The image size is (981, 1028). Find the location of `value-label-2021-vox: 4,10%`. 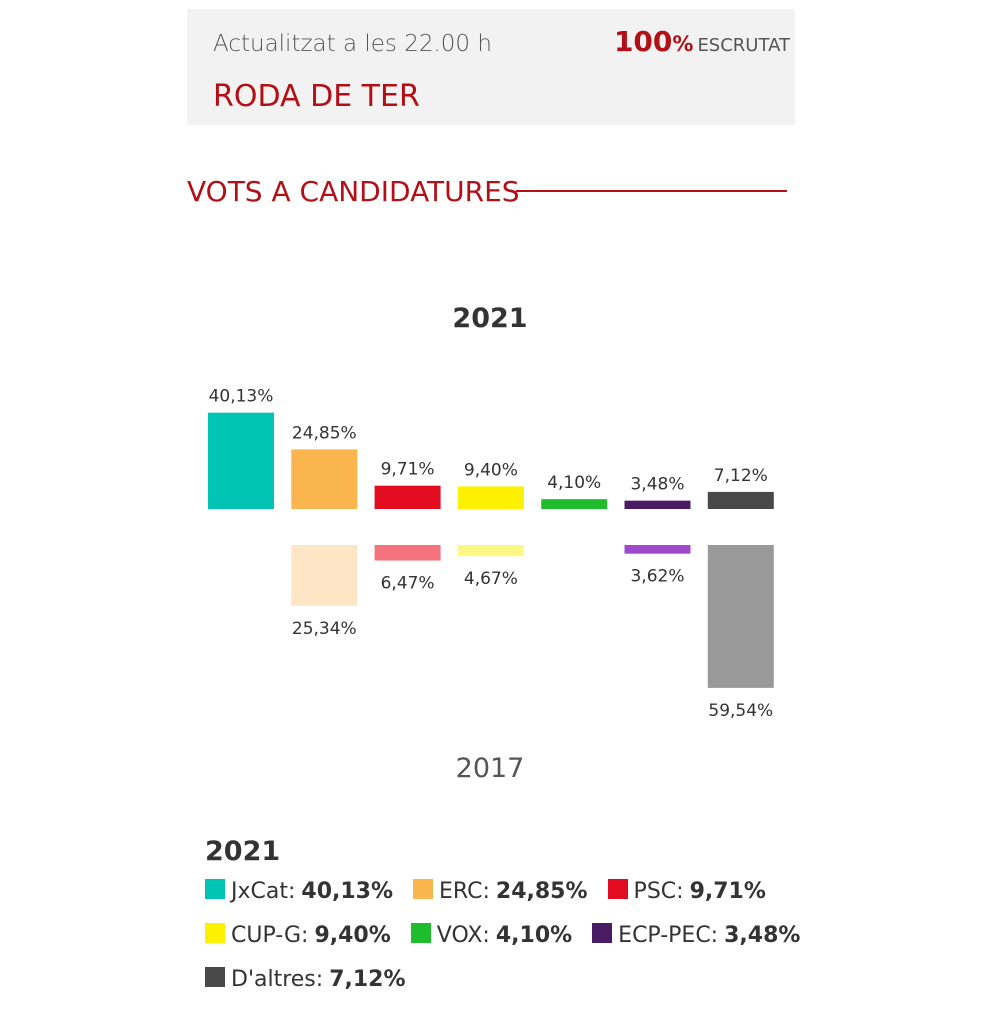

value-label-2021-vox: 4,10% is located at coordinates (574, 483).